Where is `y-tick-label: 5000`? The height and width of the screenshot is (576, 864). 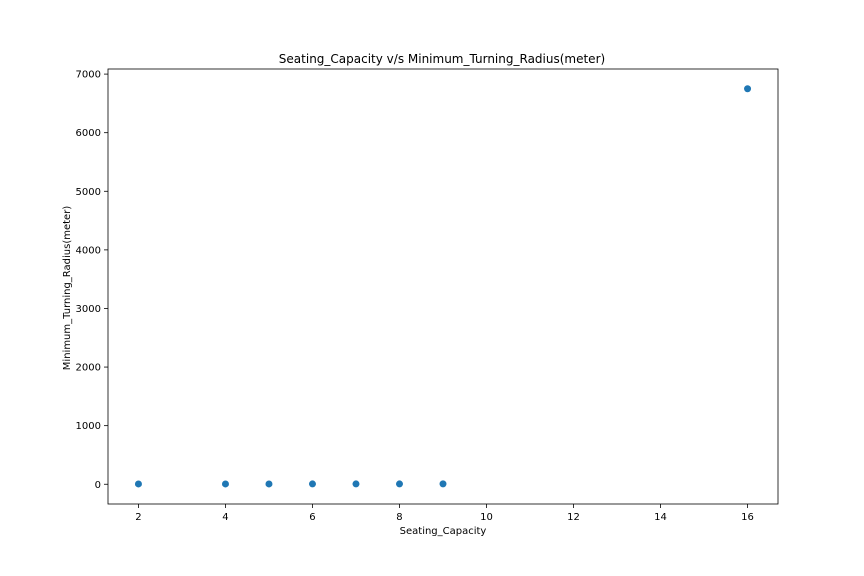 y-tick-label: 5000 is located at coordinates (88, 192).